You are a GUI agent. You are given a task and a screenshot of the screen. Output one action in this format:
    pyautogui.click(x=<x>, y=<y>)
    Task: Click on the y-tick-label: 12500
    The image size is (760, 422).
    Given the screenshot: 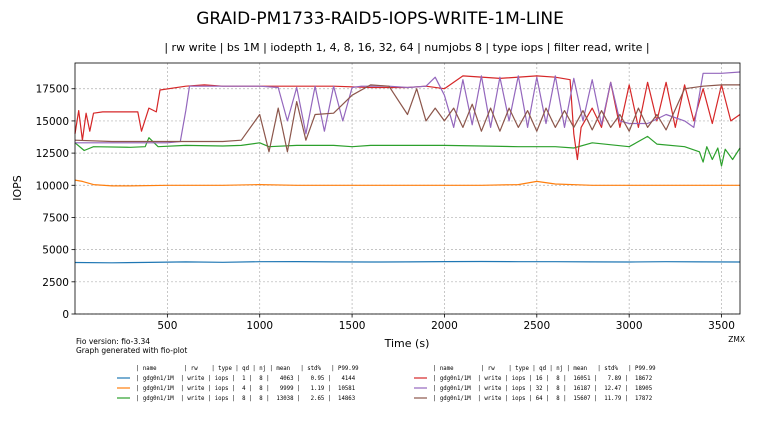 What is the action you would take?
    pyautogui.click(x=52, y=154)
    